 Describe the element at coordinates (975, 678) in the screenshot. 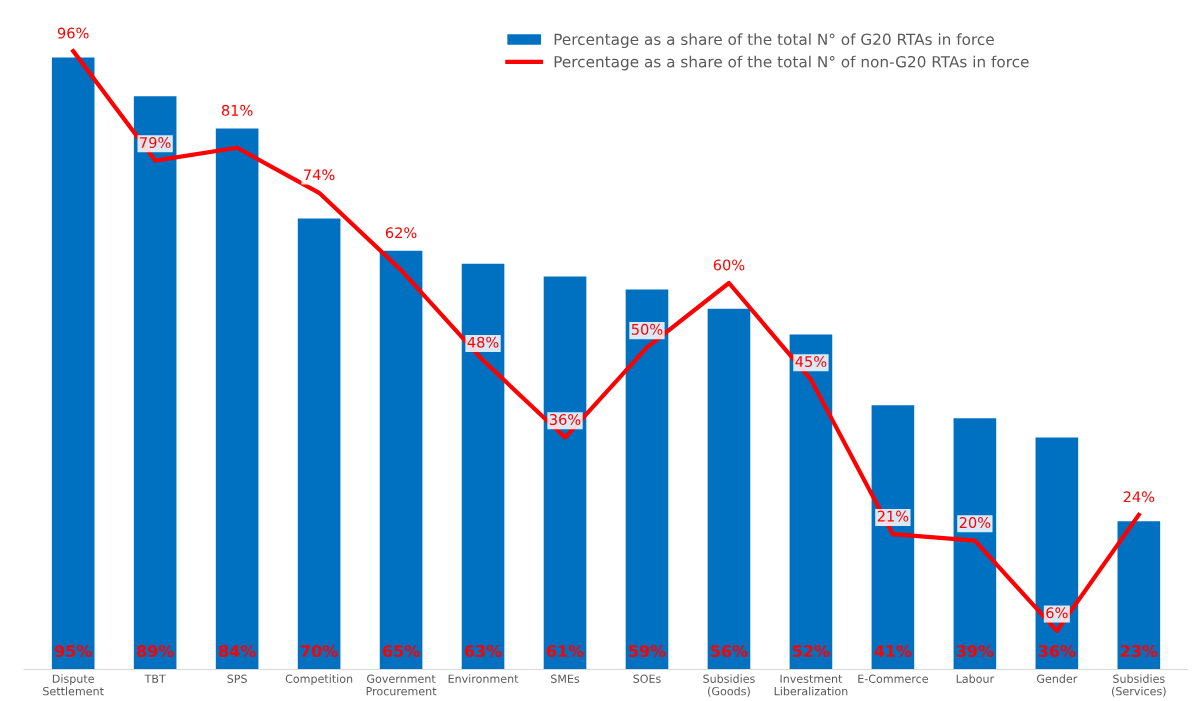

I see `x-tick-label: Labour` at that location.